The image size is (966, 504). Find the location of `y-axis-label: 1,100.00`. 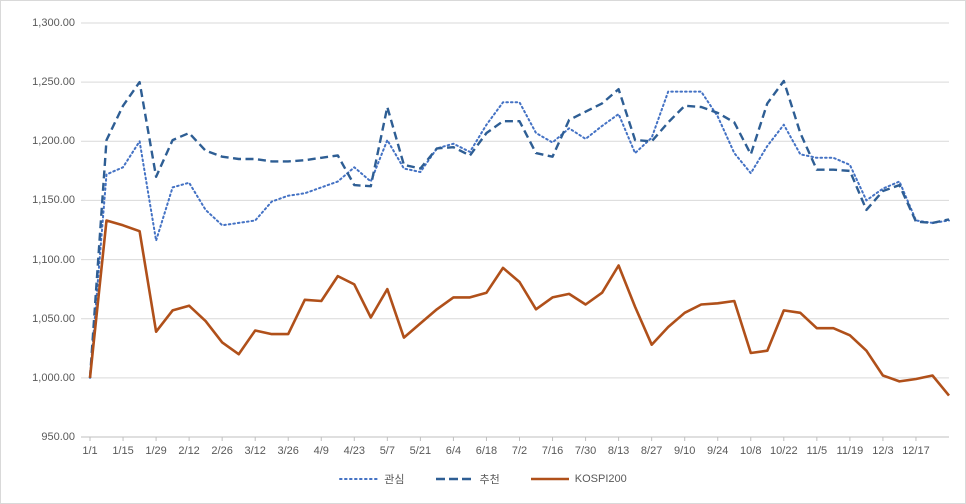

y-axis-label: 1,100.00 is located at coordinates (53, 259).